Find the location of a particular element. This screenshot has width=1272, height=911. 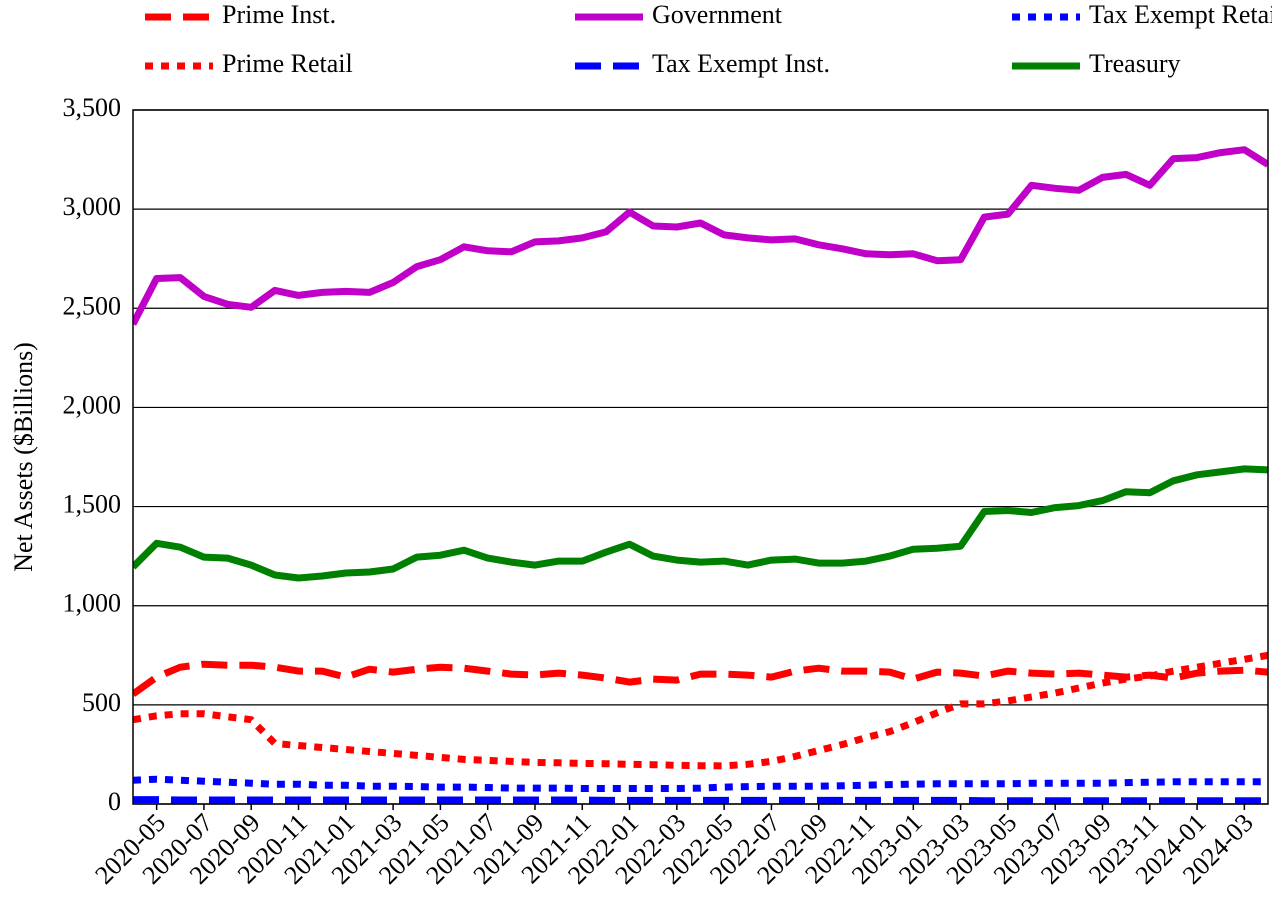

y-tick-label: 2,000 is located at coordinates (92, 404).